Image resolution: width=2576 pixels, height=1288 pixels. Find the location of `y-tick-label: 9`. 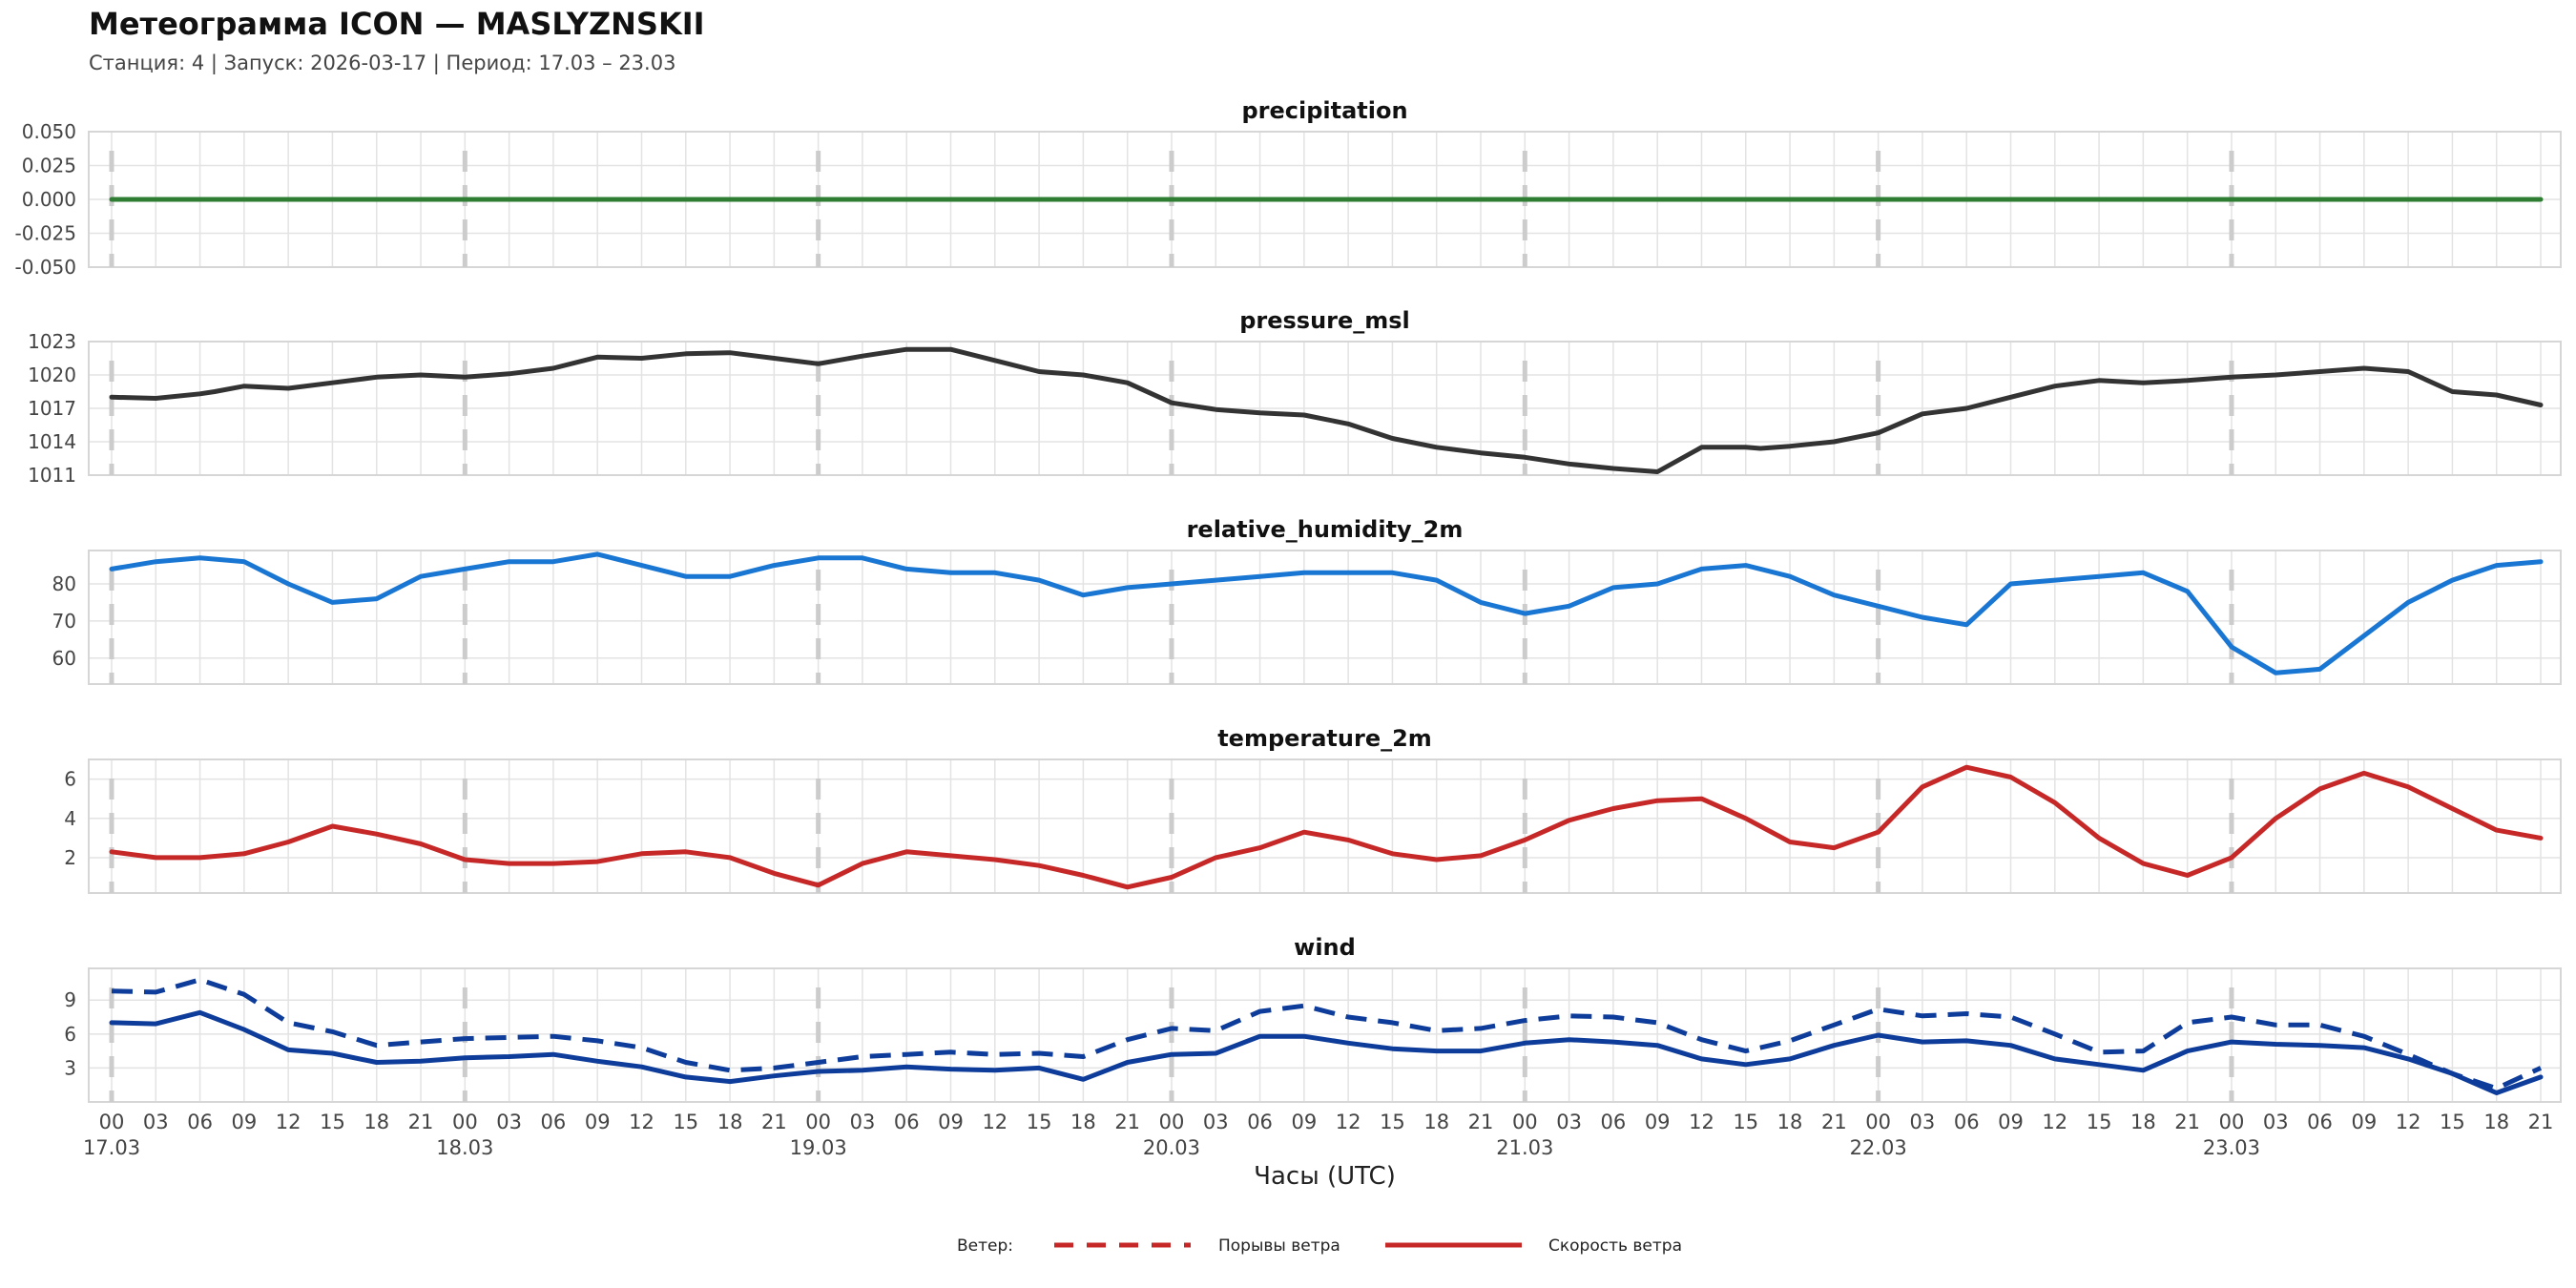

y-tick-label: 9 is located at coordinates (70, 999).